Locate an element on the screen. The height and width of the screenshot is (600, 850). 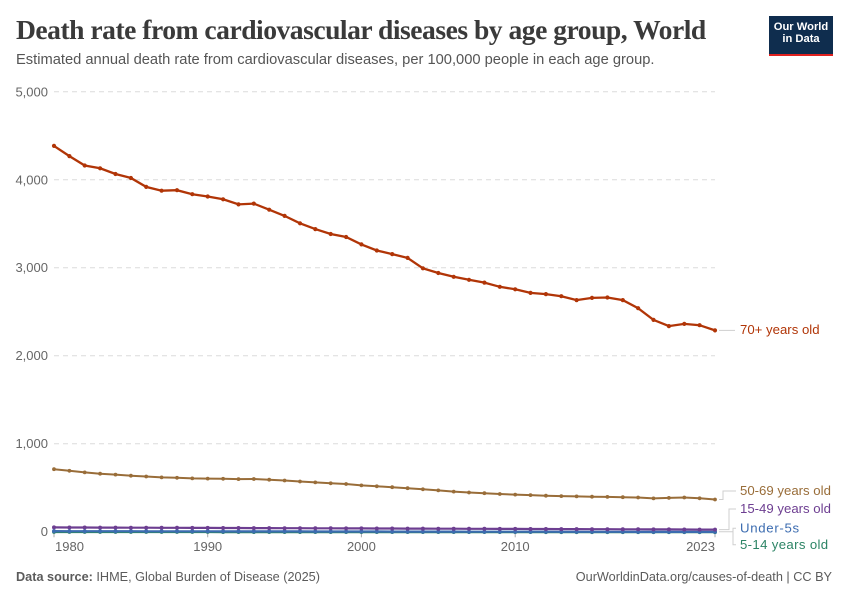
svg-text: 2010 is located at coordinates (515, 546).